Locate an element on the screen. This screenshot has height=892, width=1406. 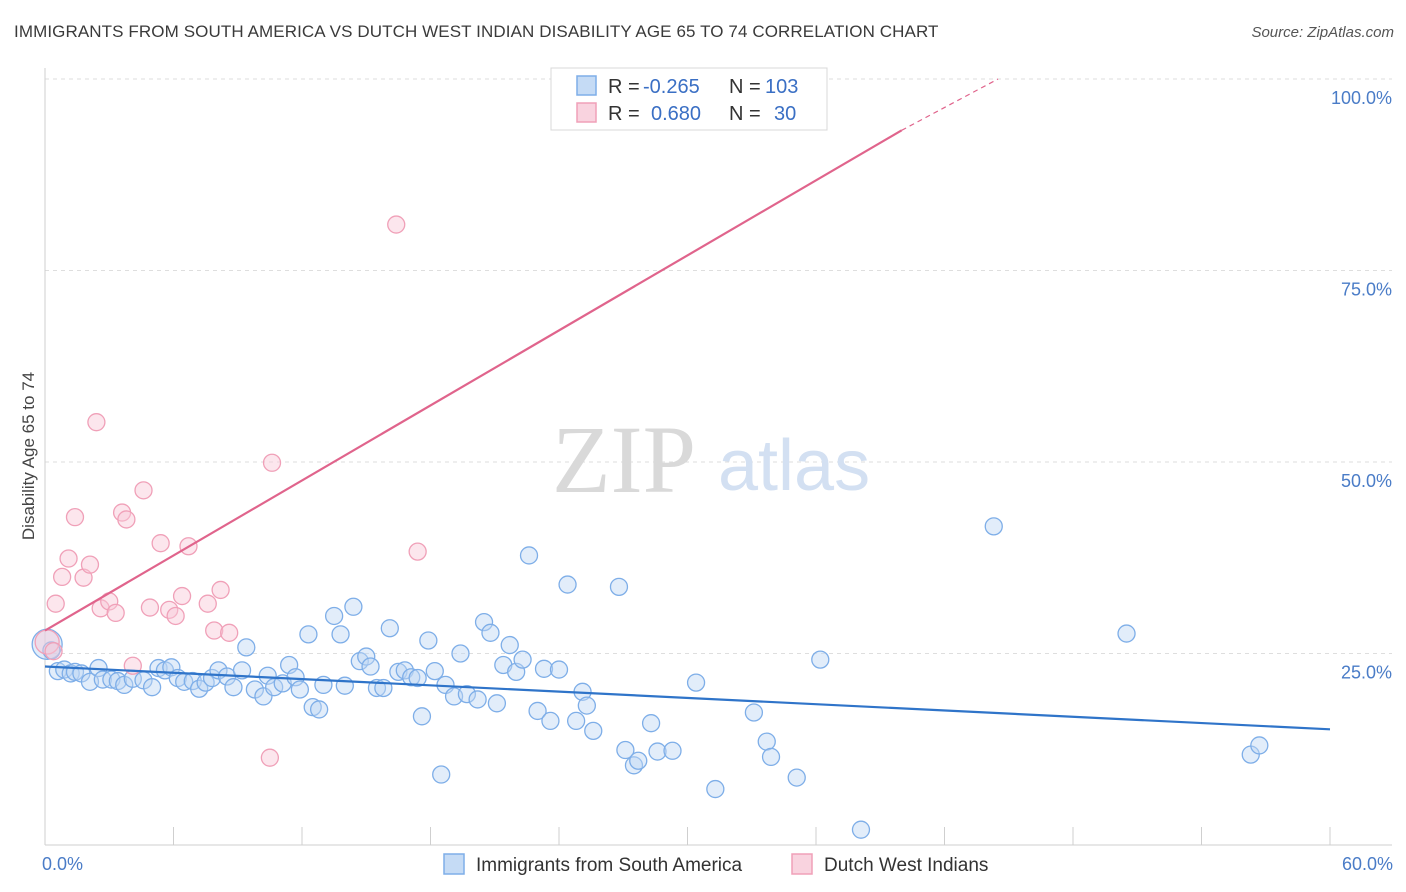
legend-r-value-1: 0.680 is located at coordinates (676, 114).